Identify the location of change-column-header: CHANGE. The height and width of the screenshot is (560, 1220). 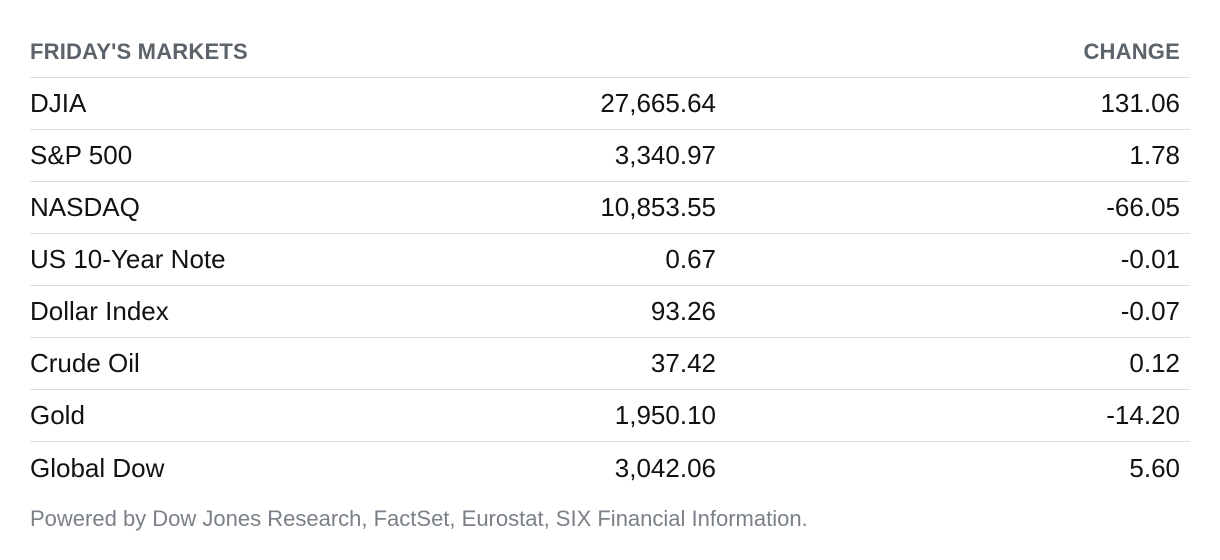
(1131, 51).